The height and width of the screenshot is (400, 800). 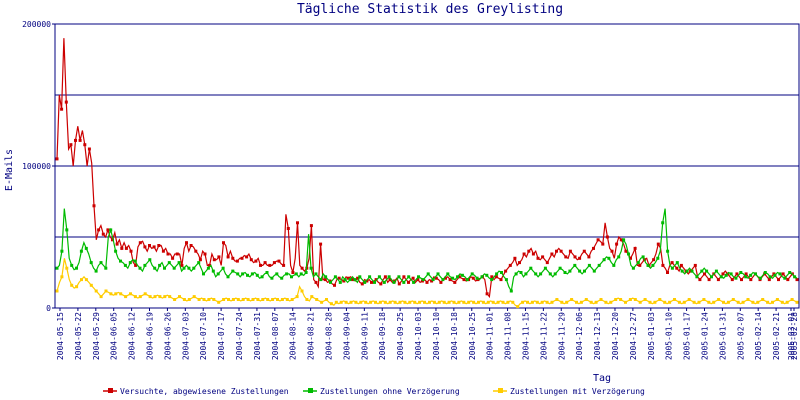 I want to click on y-axis-label: E-Mails, so click(x=9, y=170).